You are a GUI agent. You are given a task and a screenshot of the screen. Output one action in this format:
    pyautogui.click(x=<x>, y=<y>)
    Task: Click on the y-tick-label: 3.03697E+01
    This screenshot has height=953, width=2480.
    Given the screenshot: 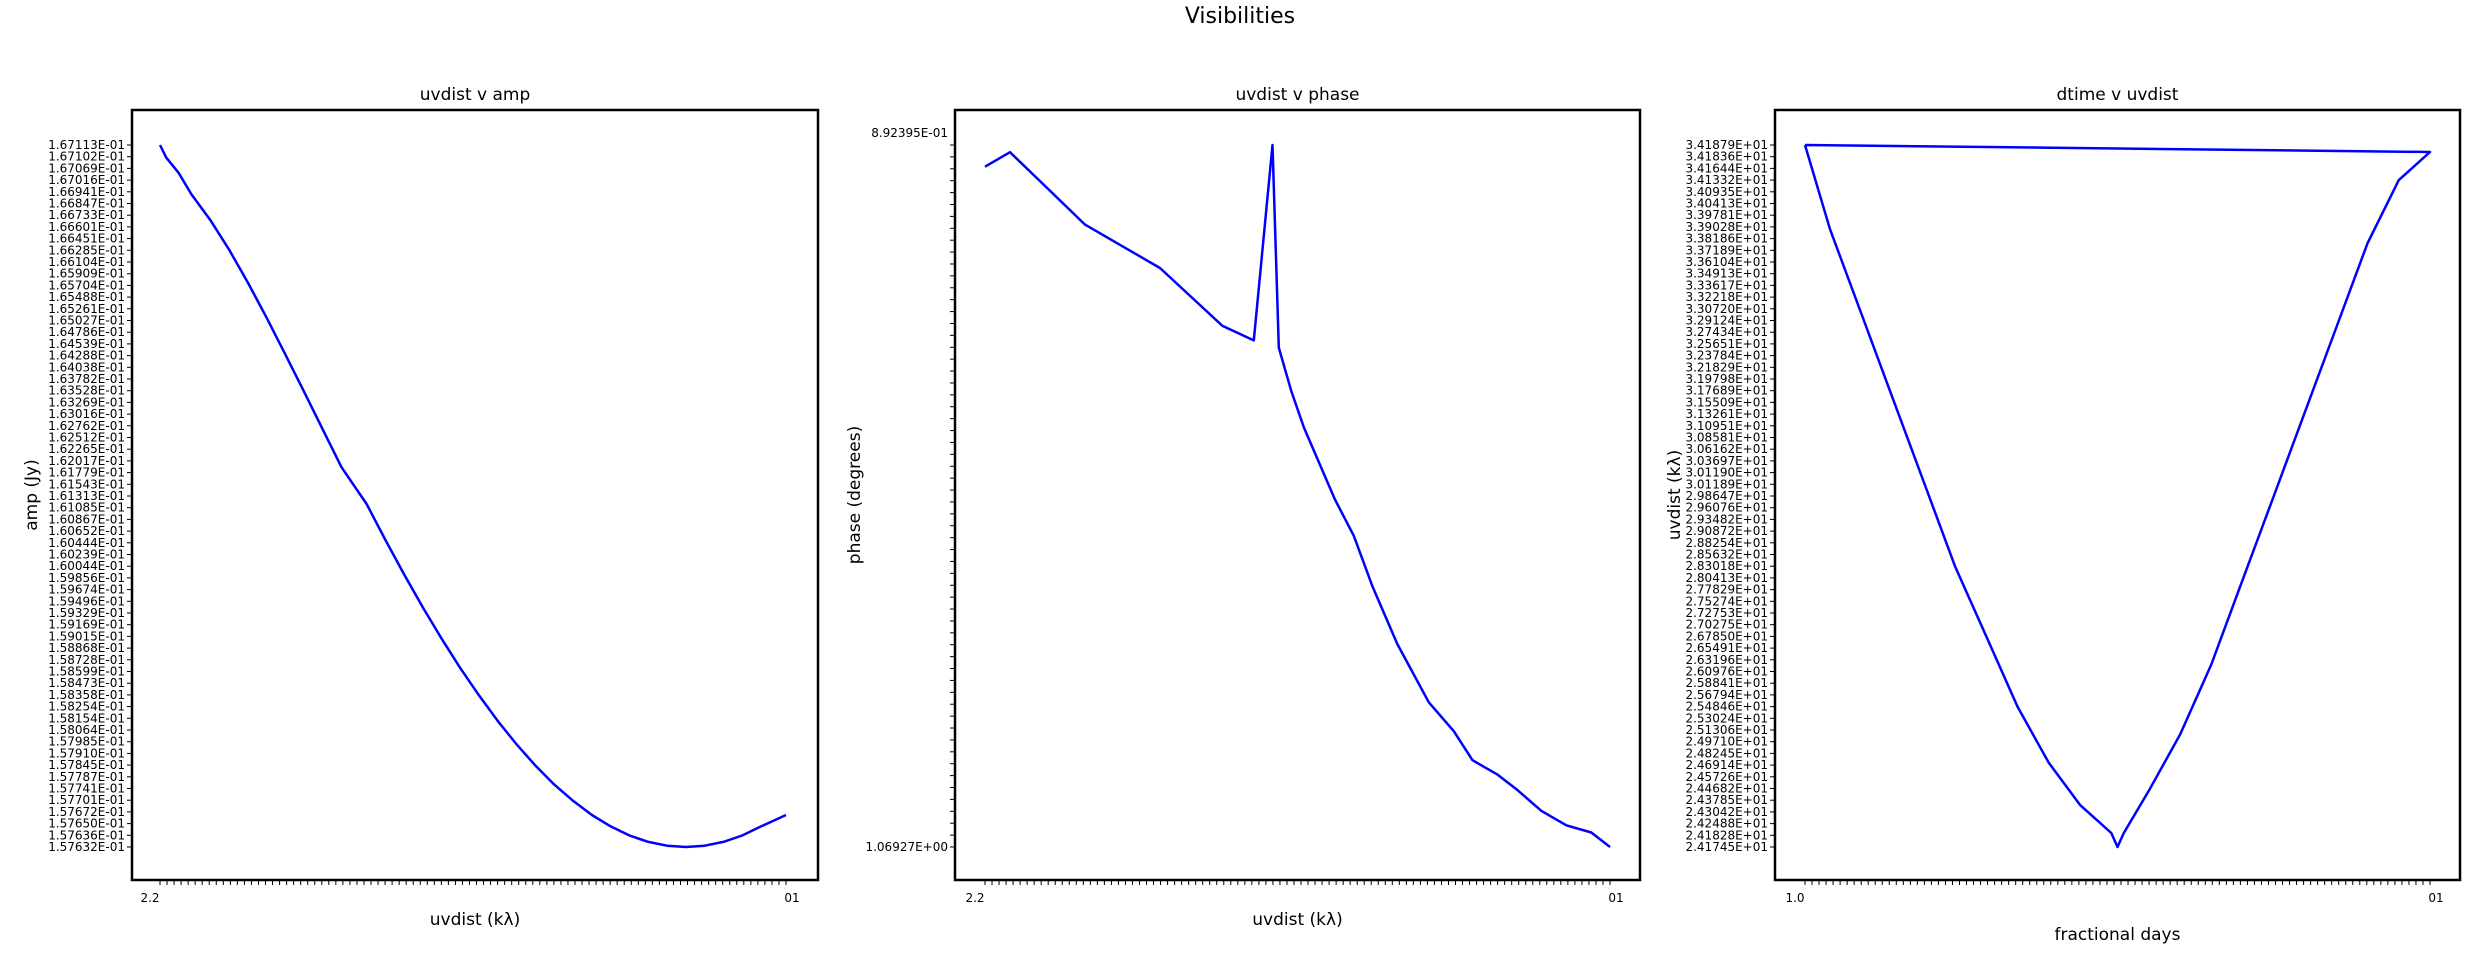 What is the action you would take?
    pyautogui.click(x=1726, y=461)
    